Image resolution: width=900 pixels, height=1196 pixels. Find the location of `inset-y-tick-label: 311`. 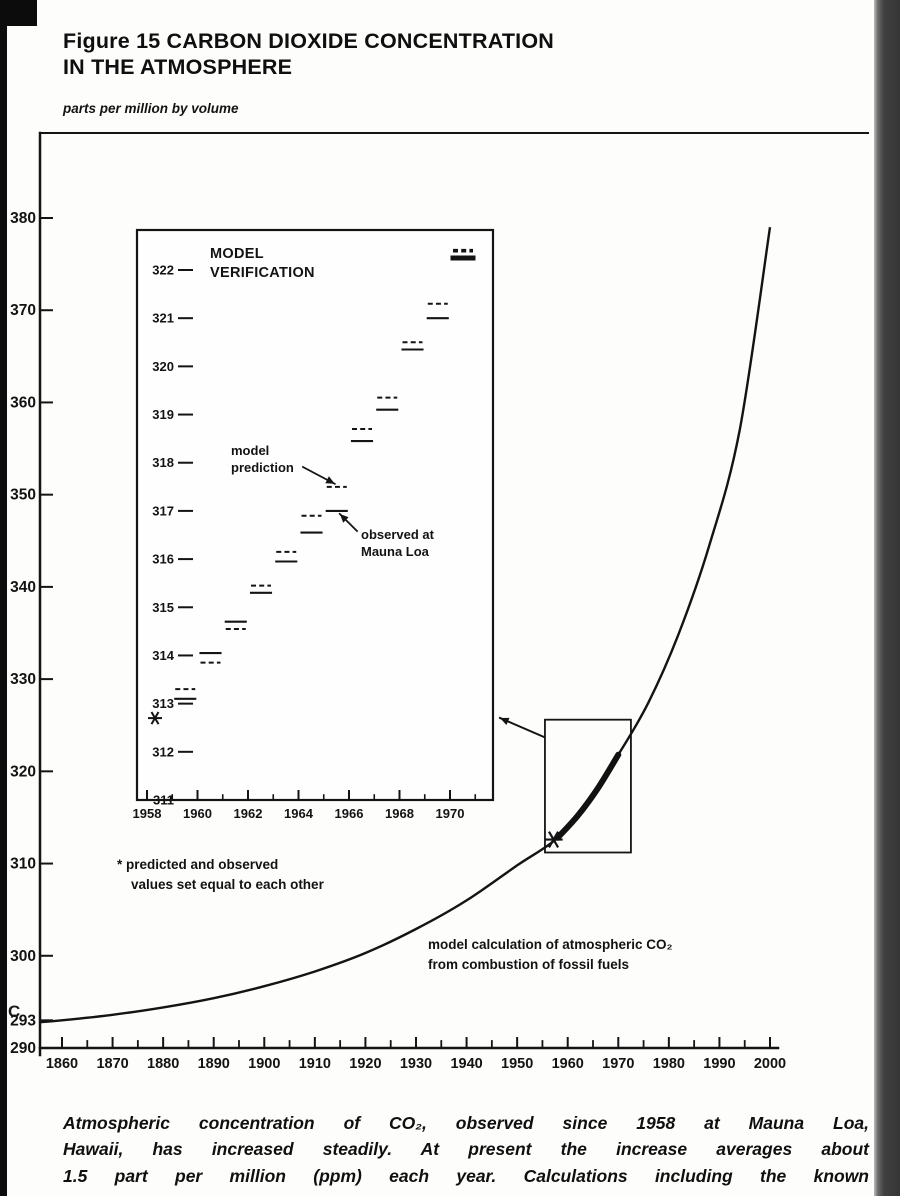

inset-y-tick-label: 311 is located at coordinates (163, 800).